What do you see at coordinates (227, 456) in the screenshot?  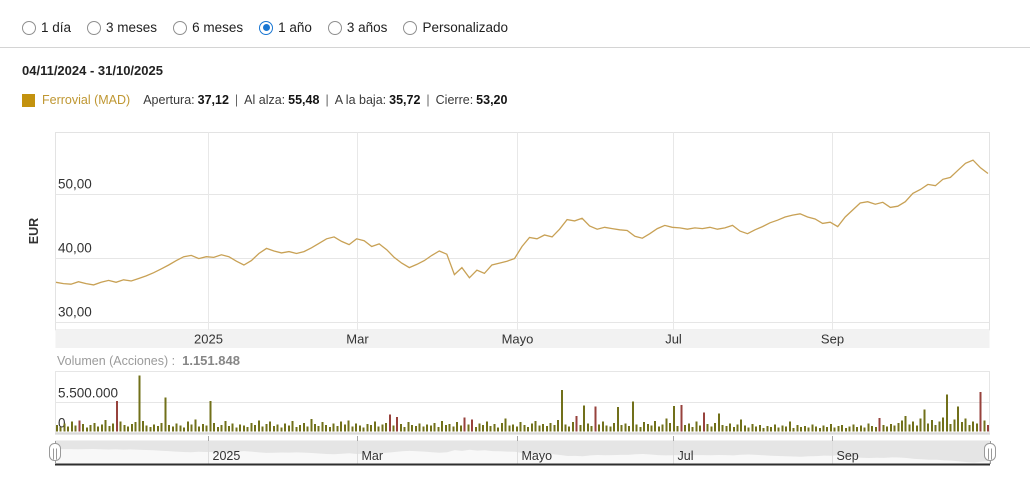 I see `navigator-xtick-label: 2025` at bounding box center [227, 456].